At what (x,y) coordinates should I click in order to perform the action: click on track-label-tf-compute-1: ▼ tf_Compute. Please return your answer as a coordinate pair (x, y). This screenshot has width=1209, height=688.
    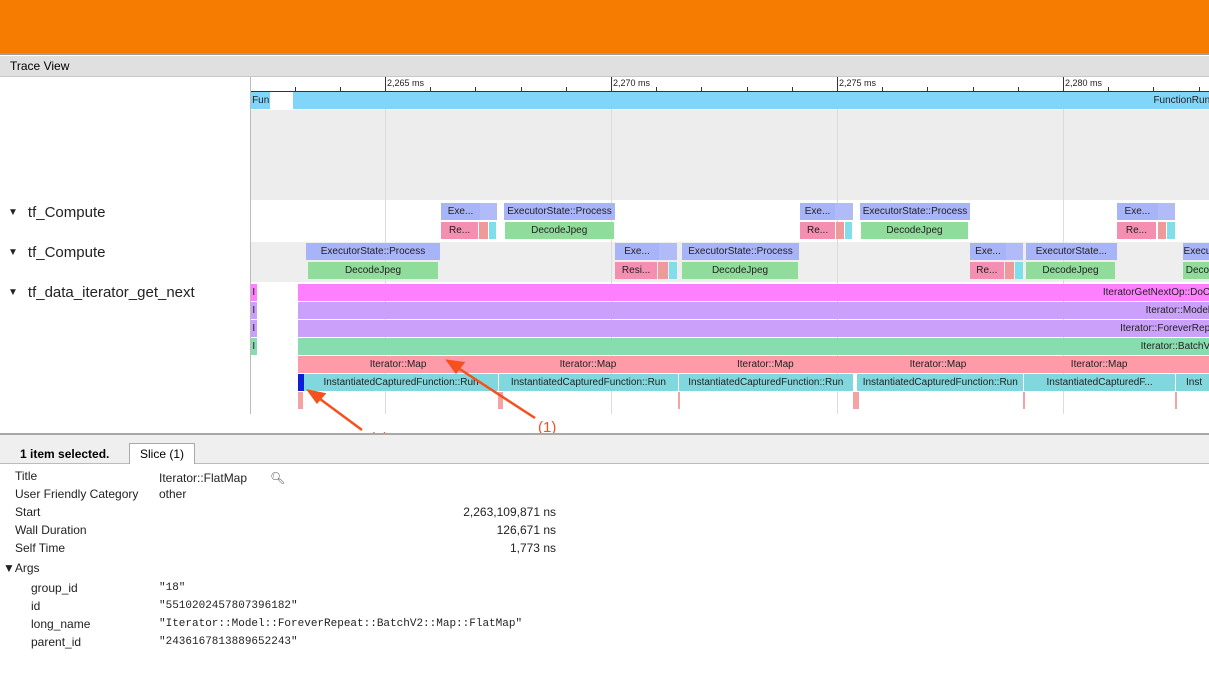
    Looking at the image, I should click on (56, 212).